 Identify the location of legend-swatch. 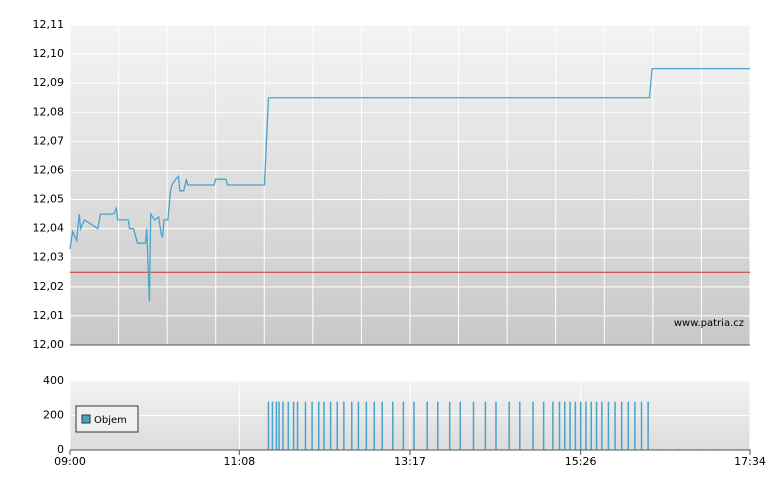
(86, 419).